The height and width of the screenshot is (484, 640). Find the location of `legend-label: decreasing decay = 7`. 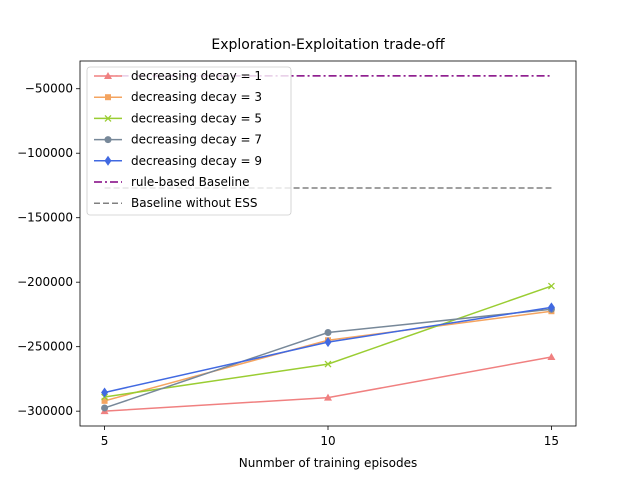

legend-label: decreasing decay = 7 is located at coordinates (196, 140).